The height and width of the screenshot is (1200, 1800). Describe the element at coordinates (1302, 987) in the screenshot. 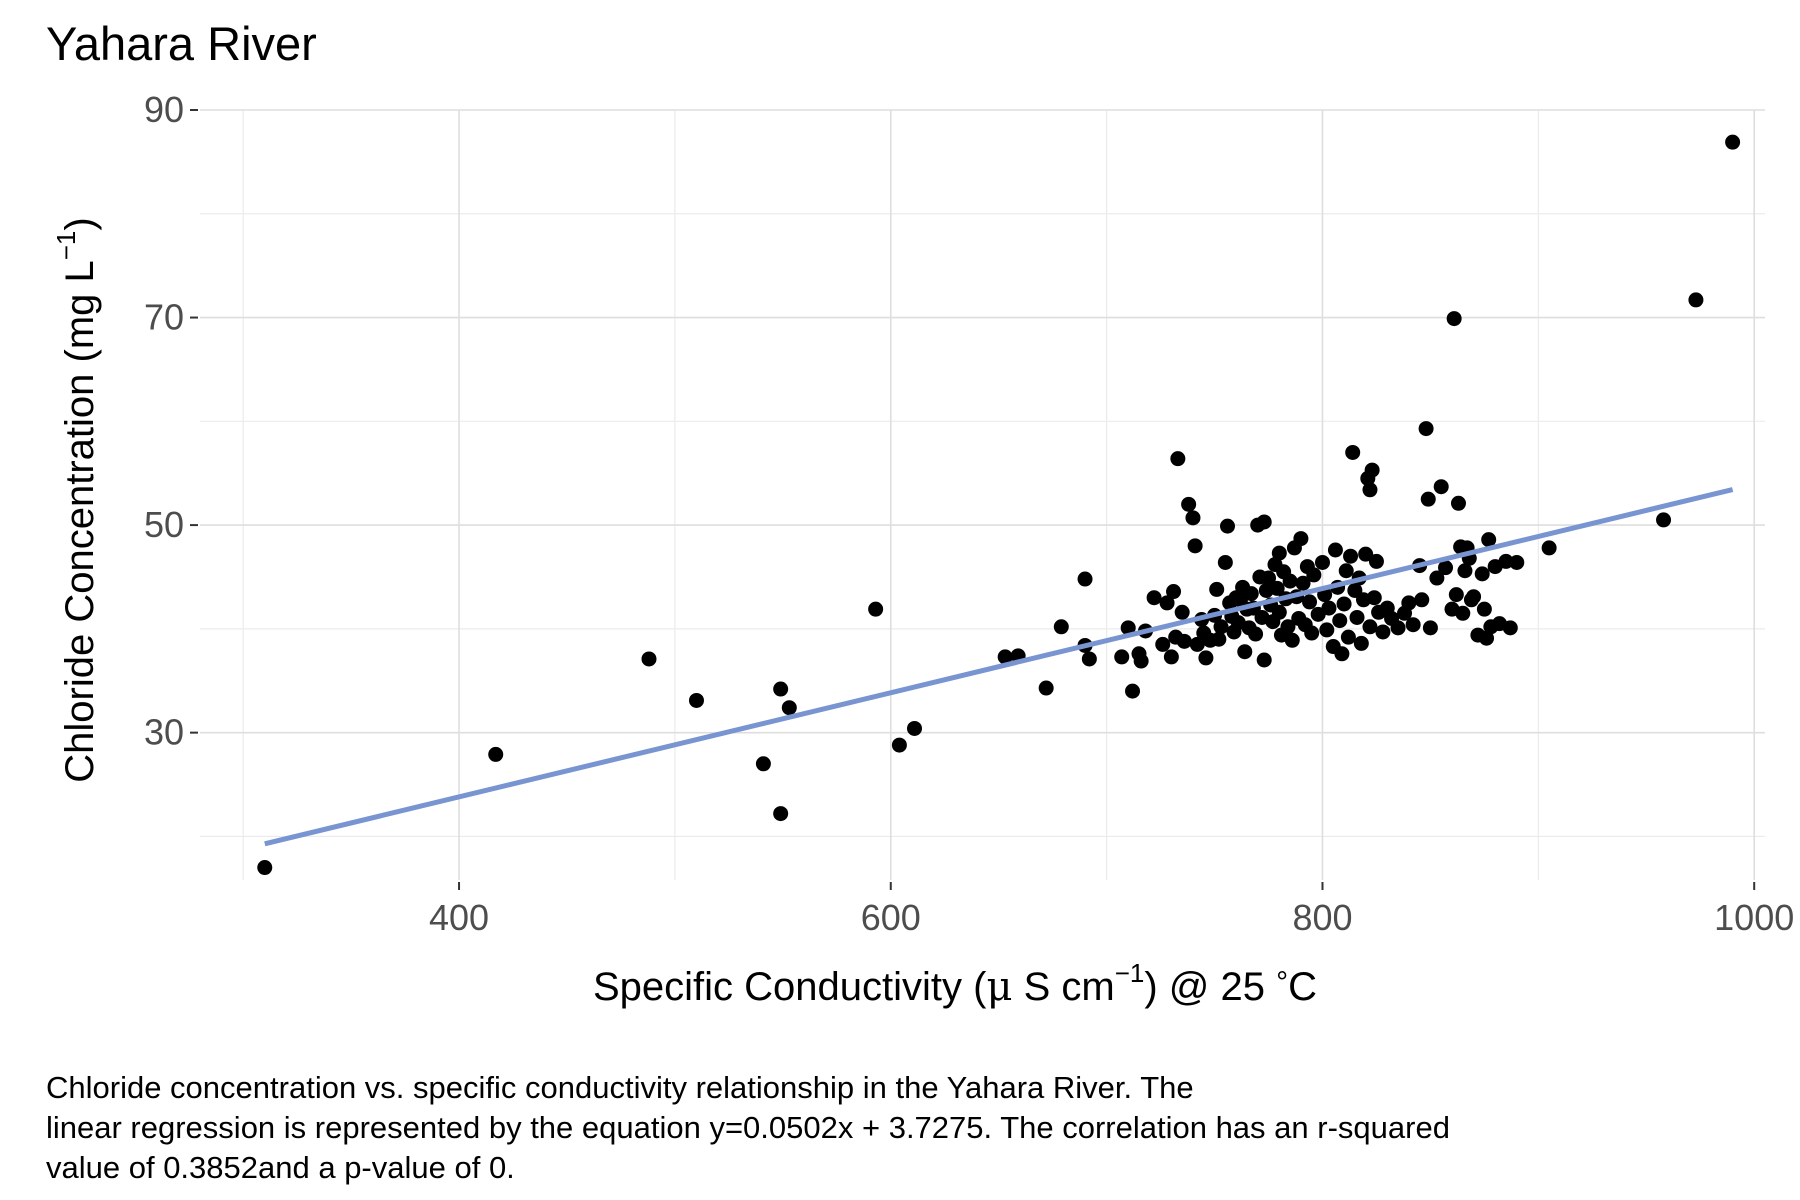

I see `x-label-unit: C` at that location.